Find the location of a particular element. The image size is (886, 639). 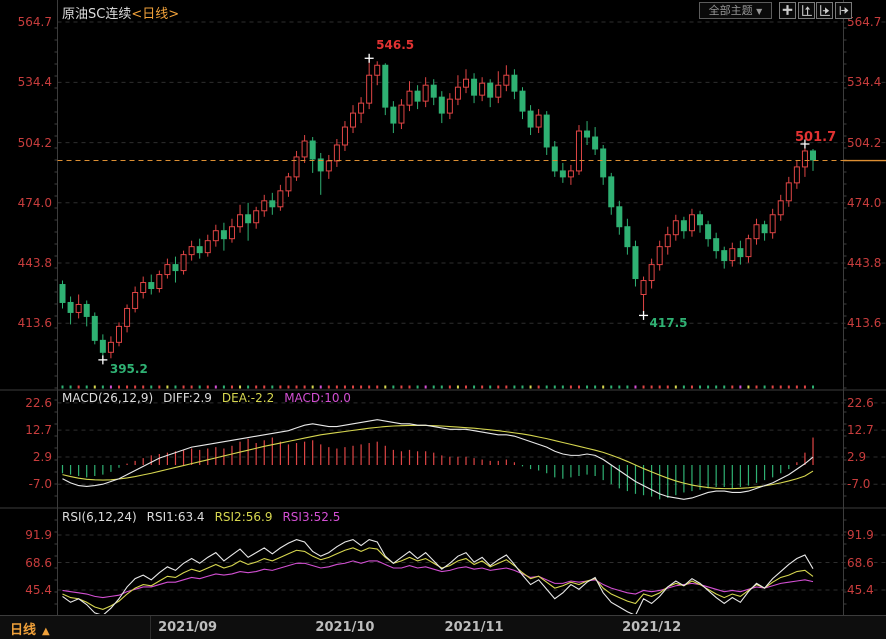

theme-dropdown-label: 全部主题 is located at coordinates (730, 10).